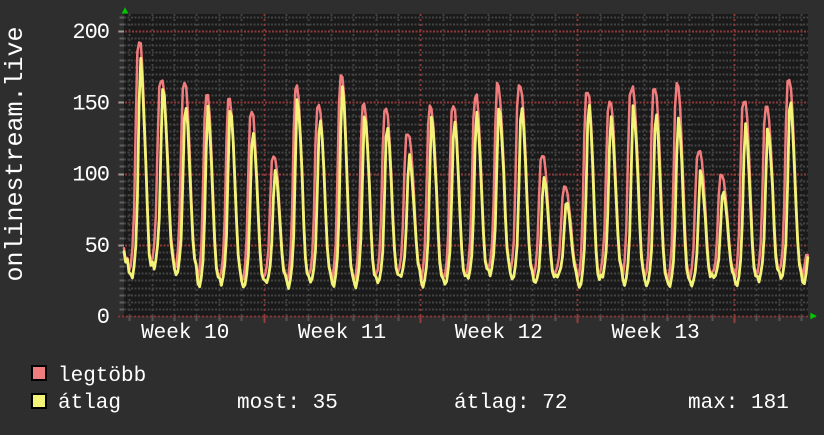  I want to click on svg-text: átlag, so click(89, 403).